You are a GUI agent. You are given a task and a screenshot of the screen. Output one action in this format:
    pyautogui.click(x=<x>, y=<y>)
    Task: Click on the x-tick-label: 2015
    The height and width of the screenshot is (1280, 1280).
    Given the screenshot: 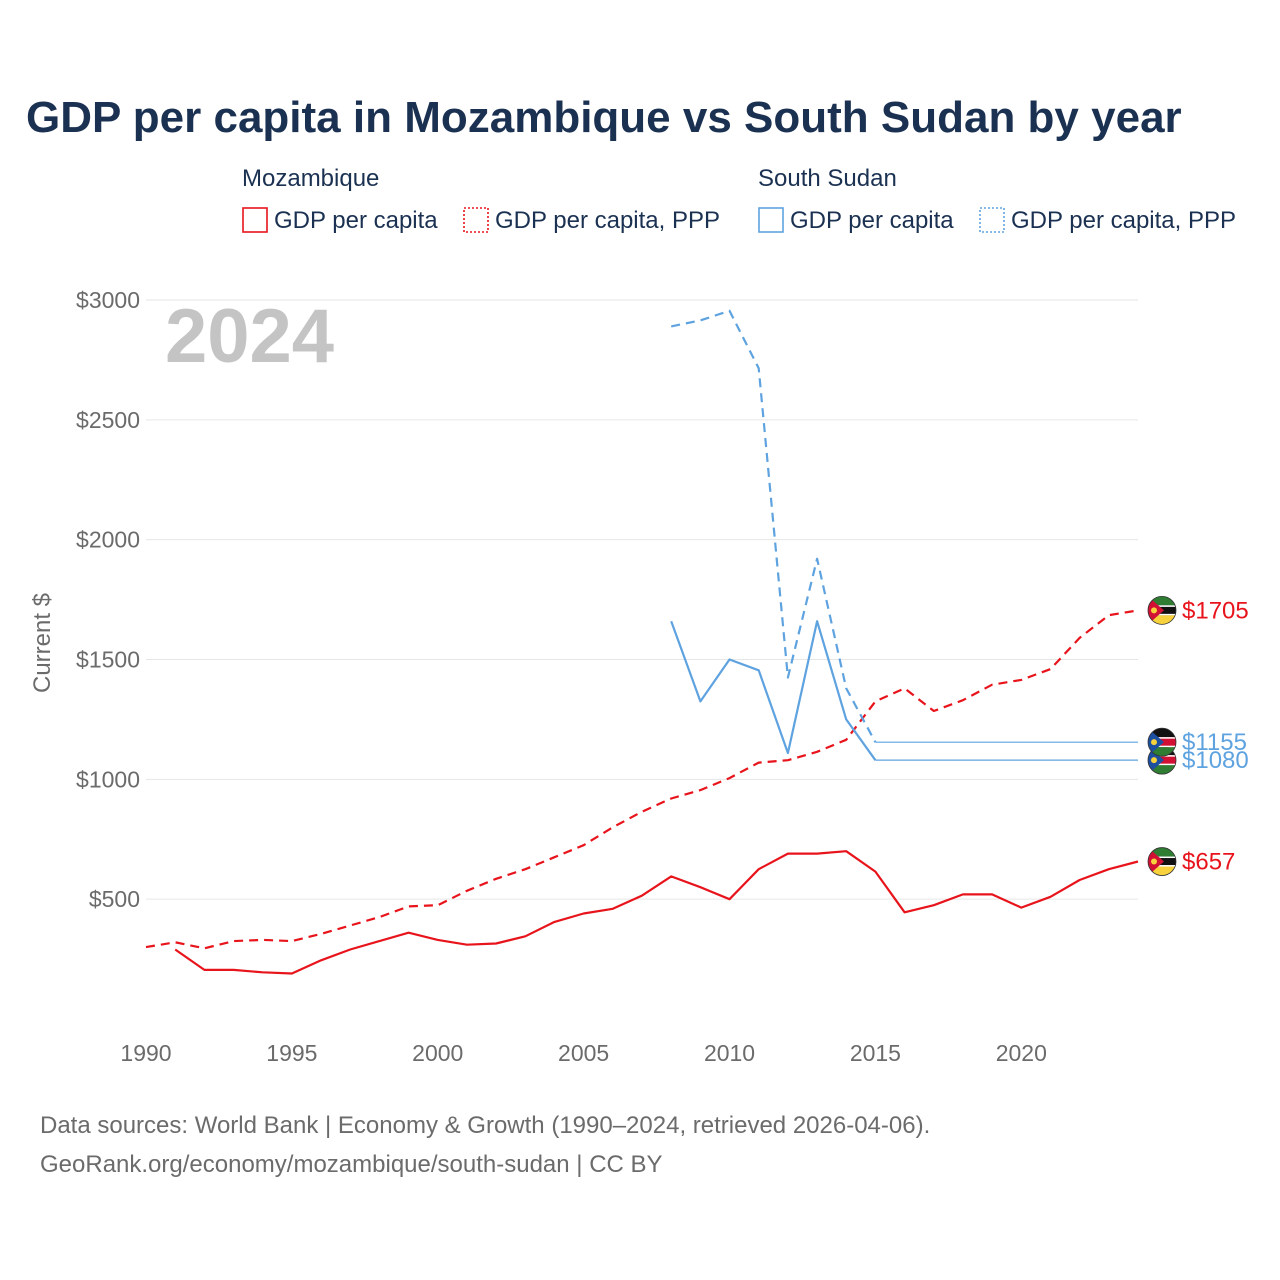 What is the action you would take?
    pyautogui.click(x=875, y=1053)
    